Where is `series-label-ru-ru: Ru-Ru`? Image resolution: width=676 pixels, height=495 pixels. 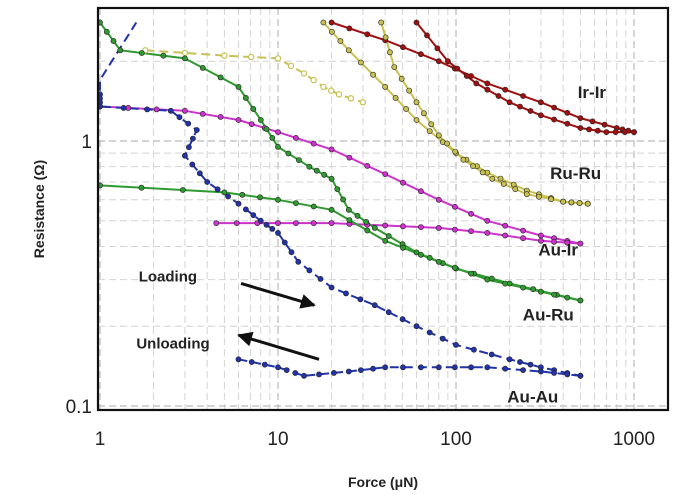 series-label-ru-ru: Ru-Ru is located at coordinates (575, 173).